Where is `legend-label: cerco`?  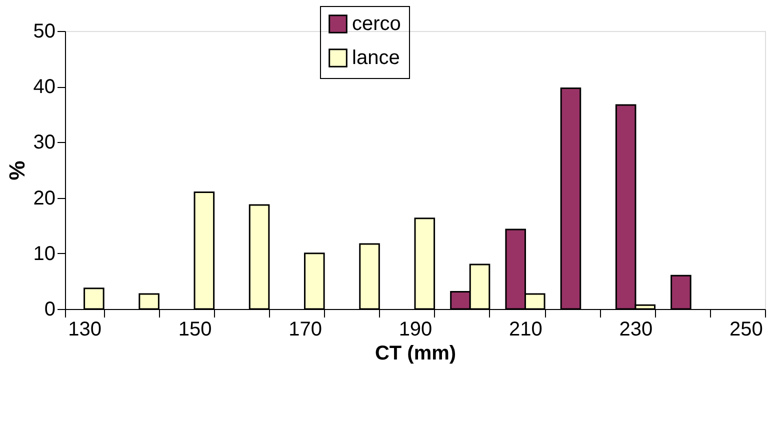
legend-label: cerco is located at coordinates (376, 24).